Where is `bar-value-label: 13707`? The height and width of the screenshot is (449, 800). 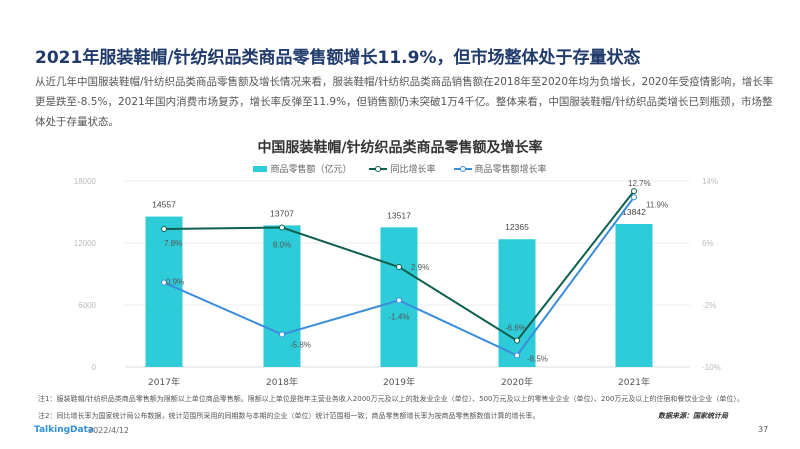
bar-value-label: 13707 is located at coordinates (282, 213).